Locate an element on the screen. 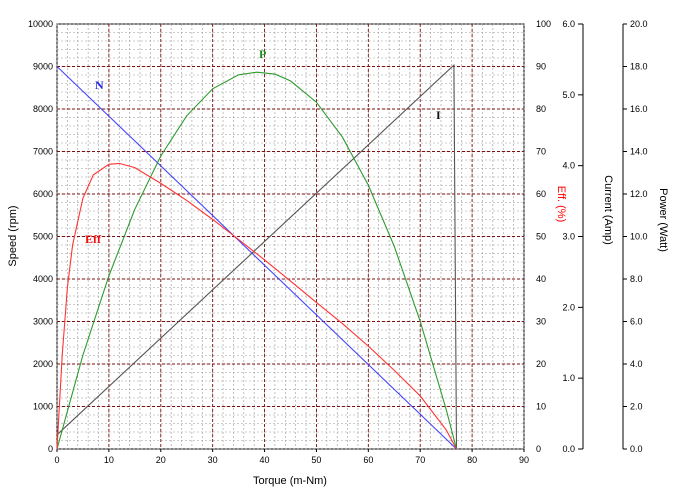  speed-tick-label: 3000 is located at coordinates (43, 322).